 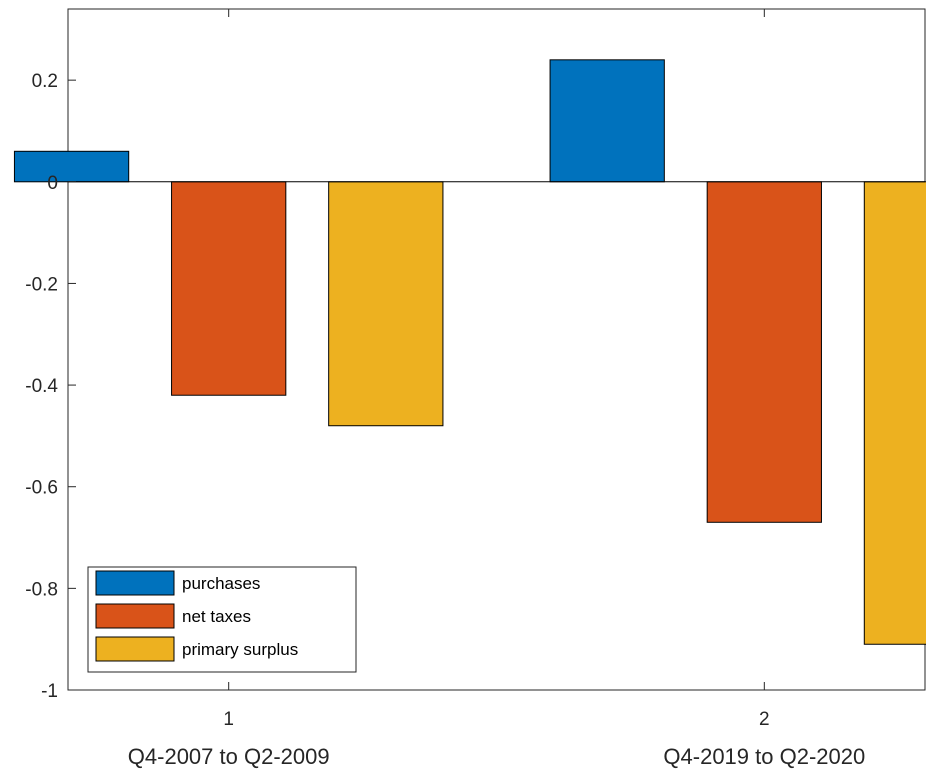 What do you see at coordinates (41, 284) in the screenshot?
I see `y-tick-label: -0.2` at bounding box center [41, 284].